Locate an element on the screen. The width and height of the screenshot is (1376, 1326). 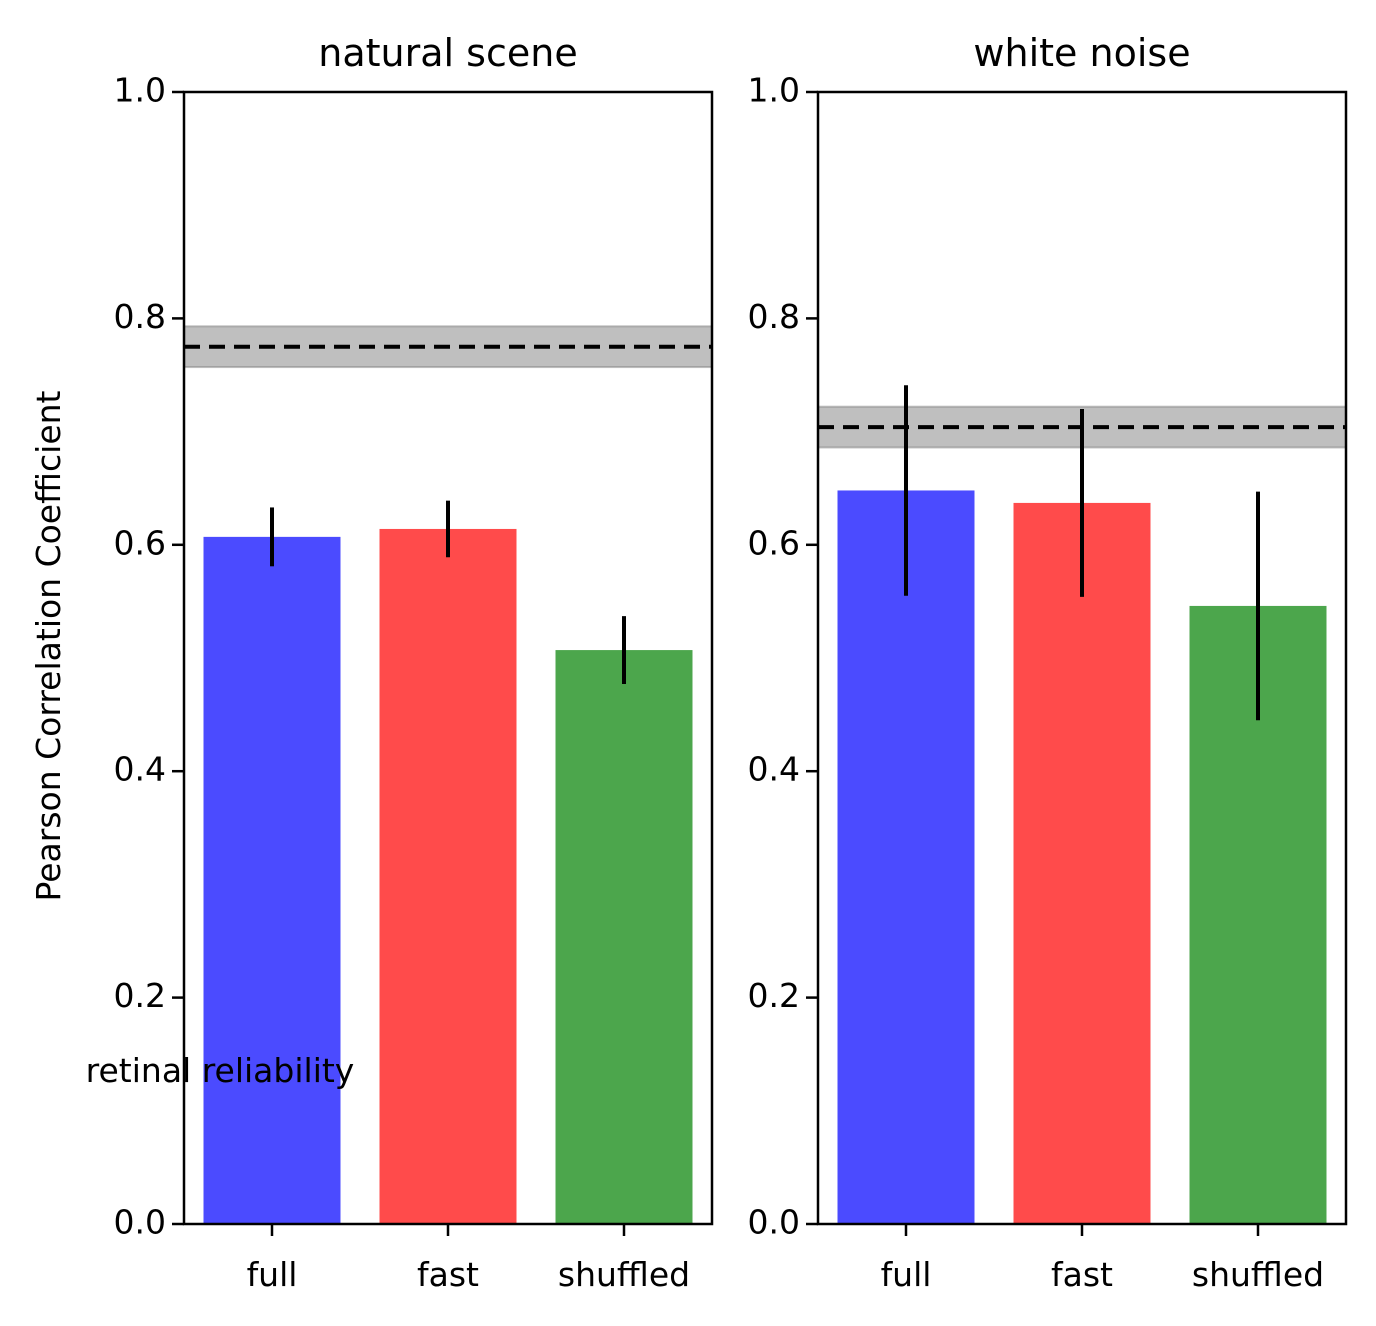
y-tick-label-0: 0.2 is located at coordinates (140, 995).